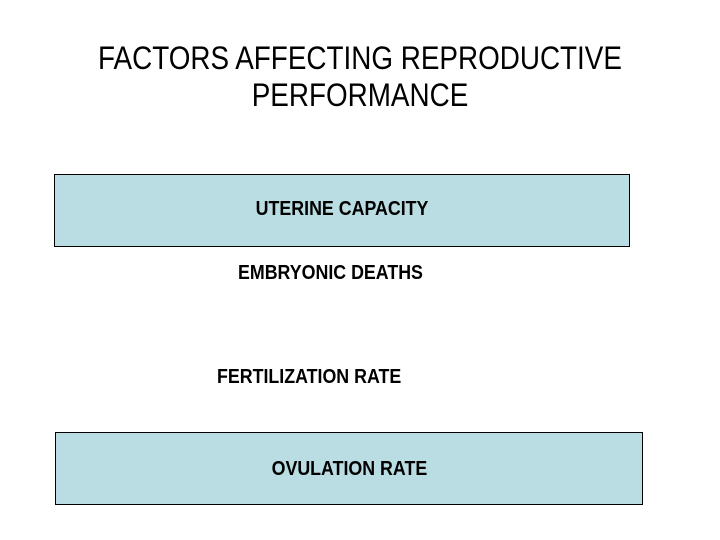 This screenshot has width=720, height=540. I want to click on fertilization-rate-label: FERTILIZATION RATE, so click(309, 377).